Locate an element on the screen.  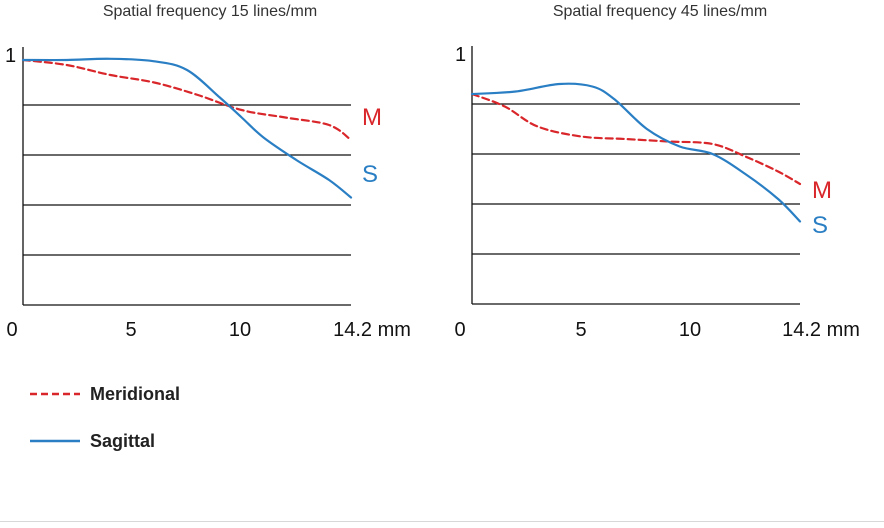
chart-title: Spatial frequency 45 lines/mm is located at coordinates (660, 11).